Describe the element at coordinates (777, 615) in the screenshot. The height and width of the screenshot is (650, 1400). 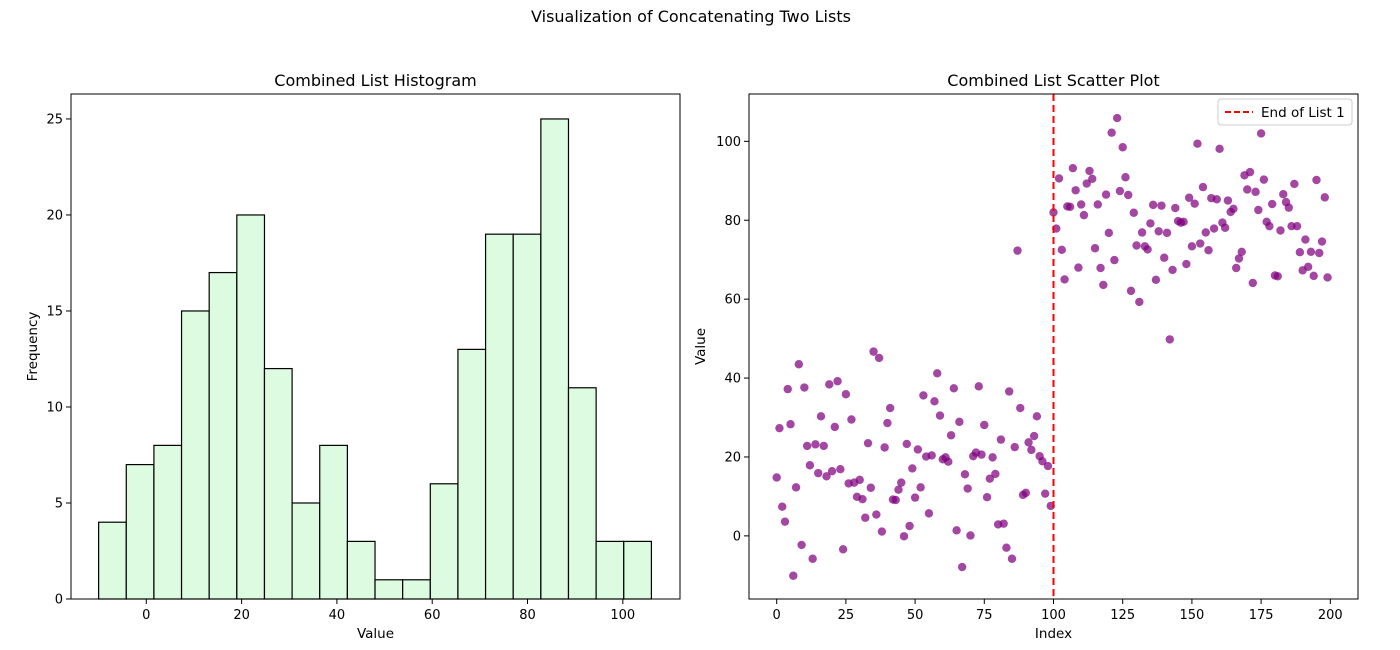
I see `scatter-x-tick-label: 0` at that location.